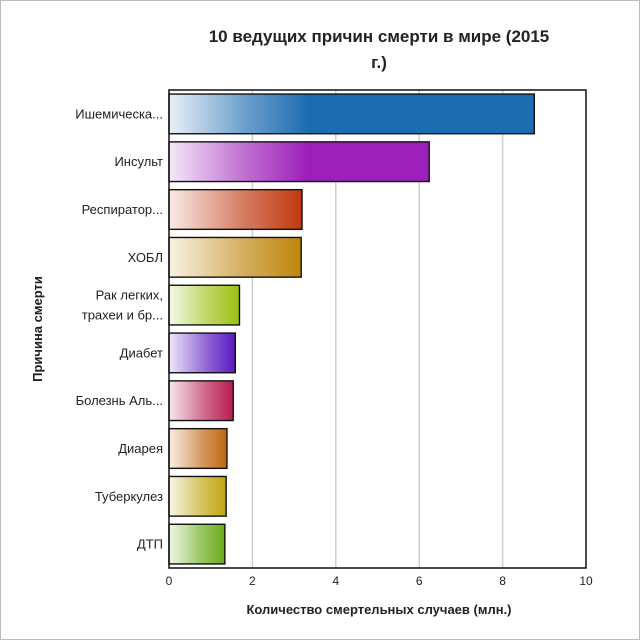 The width and height of the screenshot is (640, 641). What do you see at coordinates (129, 295) in the screenshot?
I see `category-label: Рак легких,` at bounding box center [129, 295].